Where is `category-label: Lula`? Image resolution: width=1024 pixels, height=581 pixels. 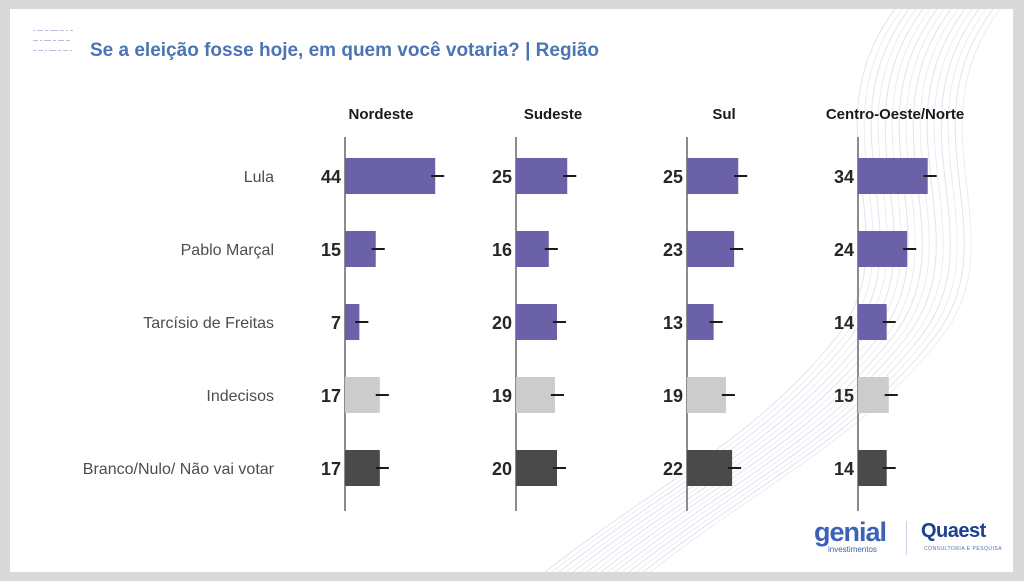 category-label: Lula is located at coordinates (259, 177).